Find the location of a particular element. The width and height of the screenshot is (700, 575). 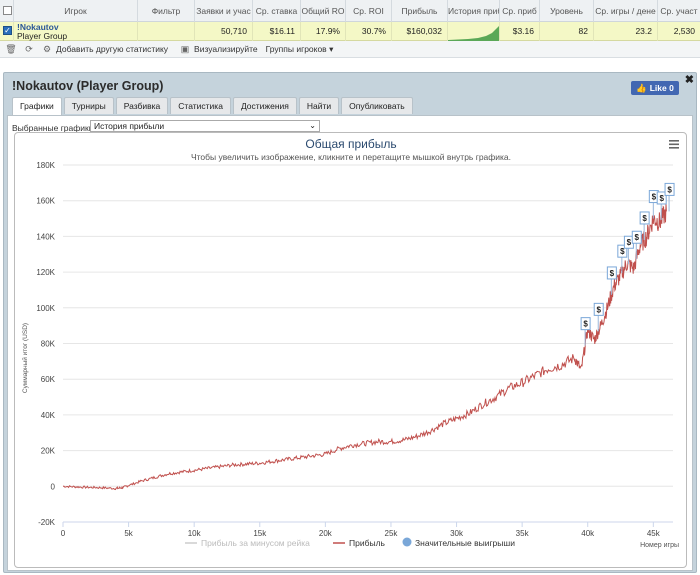

filter-cell is located at coordinates (166, 31).